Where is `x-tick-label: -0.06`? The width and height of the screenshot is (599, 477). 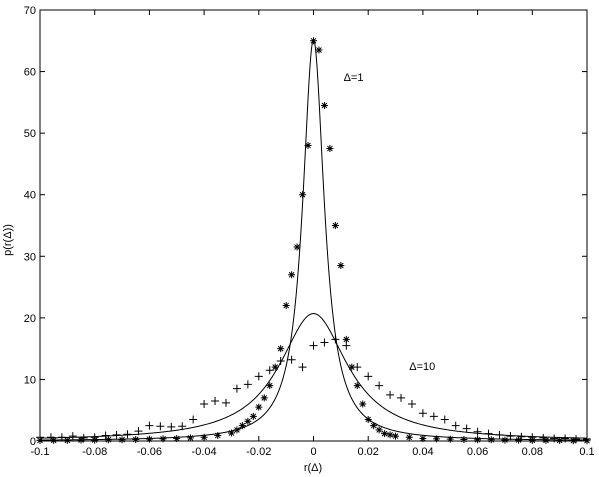
x-tick-label: -0.06 is located at coordinates (149, 452).